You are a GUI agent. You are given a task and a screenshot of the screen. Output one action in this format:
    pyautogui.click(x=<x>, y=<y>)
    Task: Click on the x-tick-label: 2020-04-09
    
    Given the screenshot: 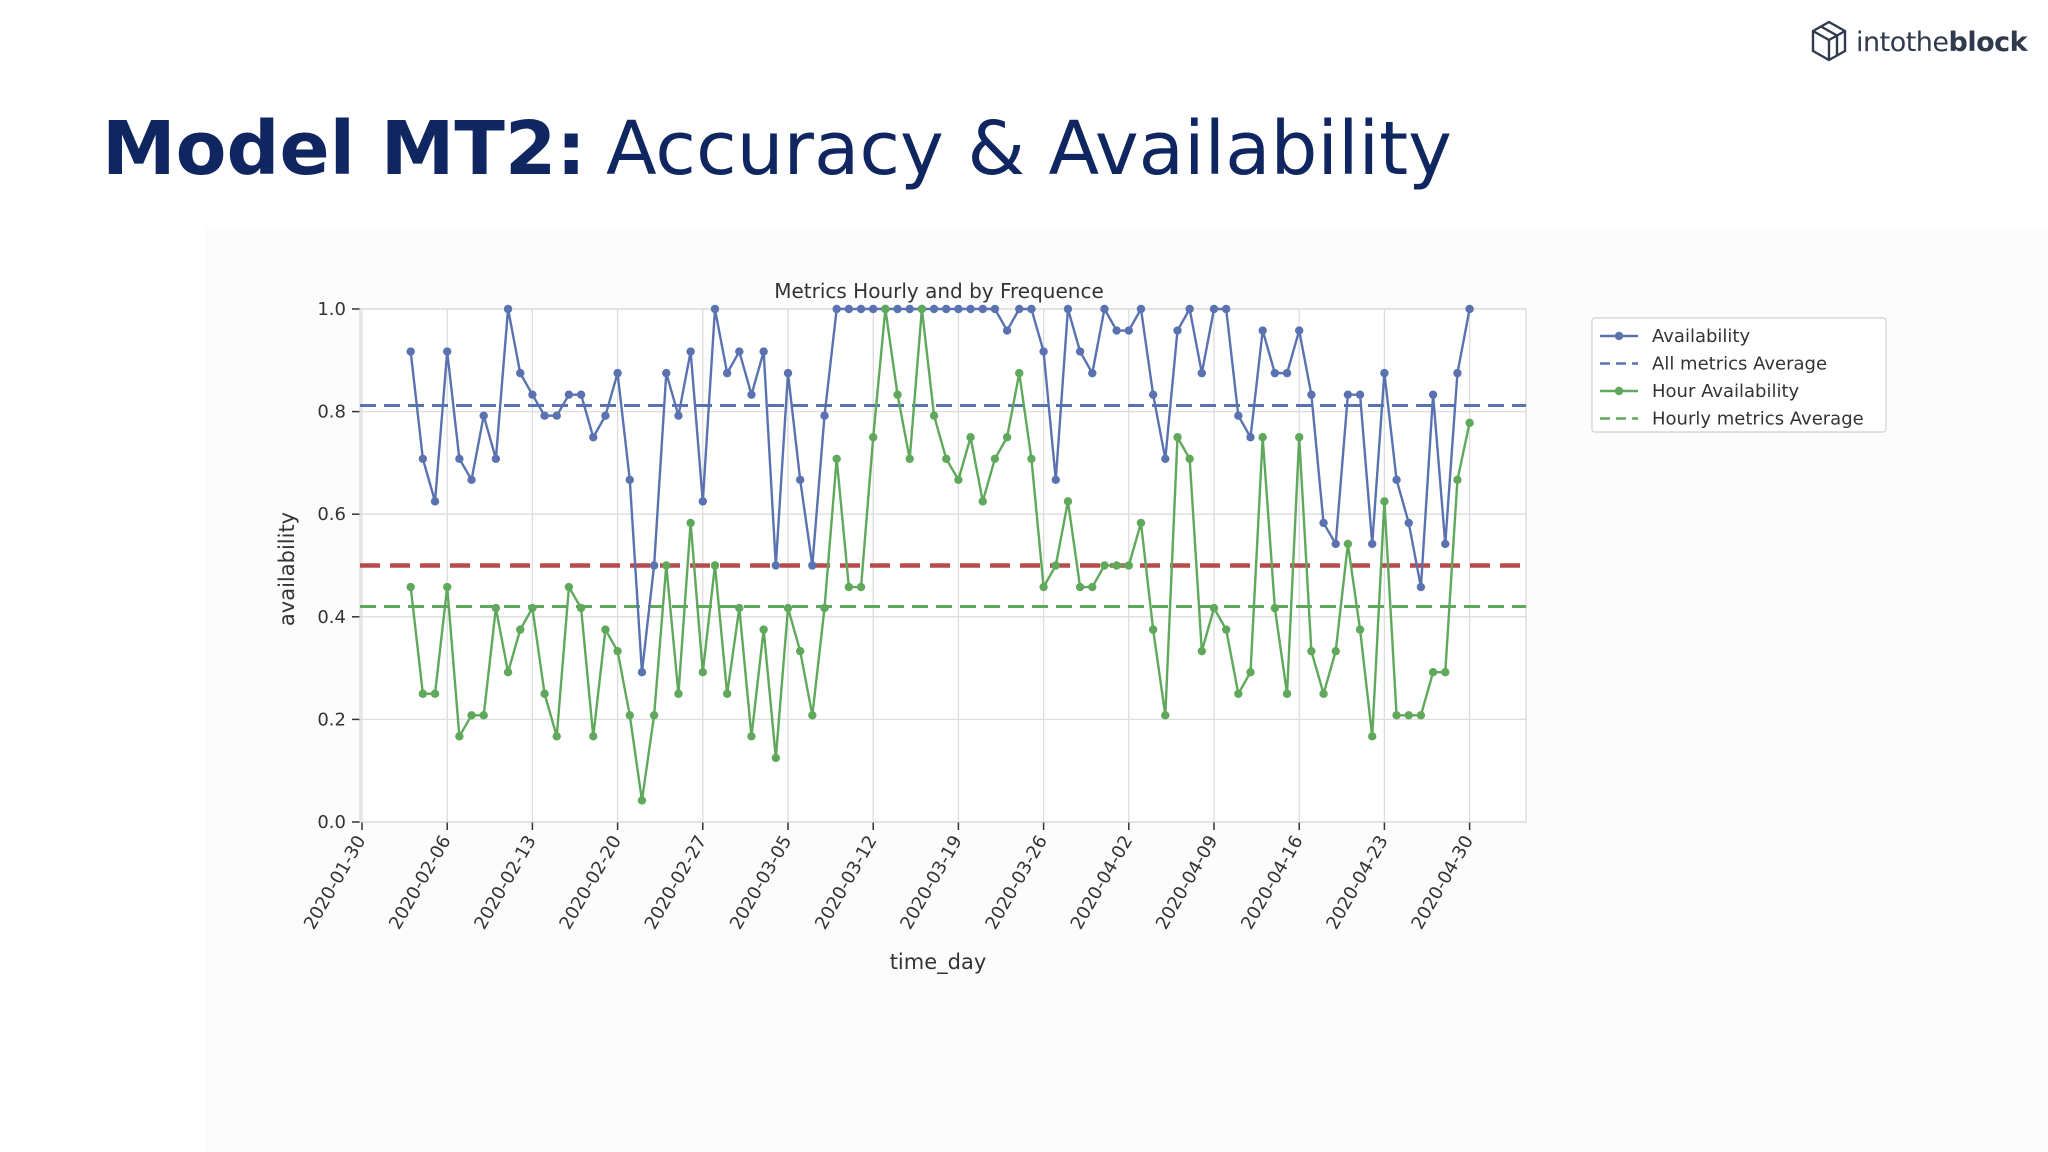 What is the action you would take?
    pyautogui.click(x=1187, y=882)
    